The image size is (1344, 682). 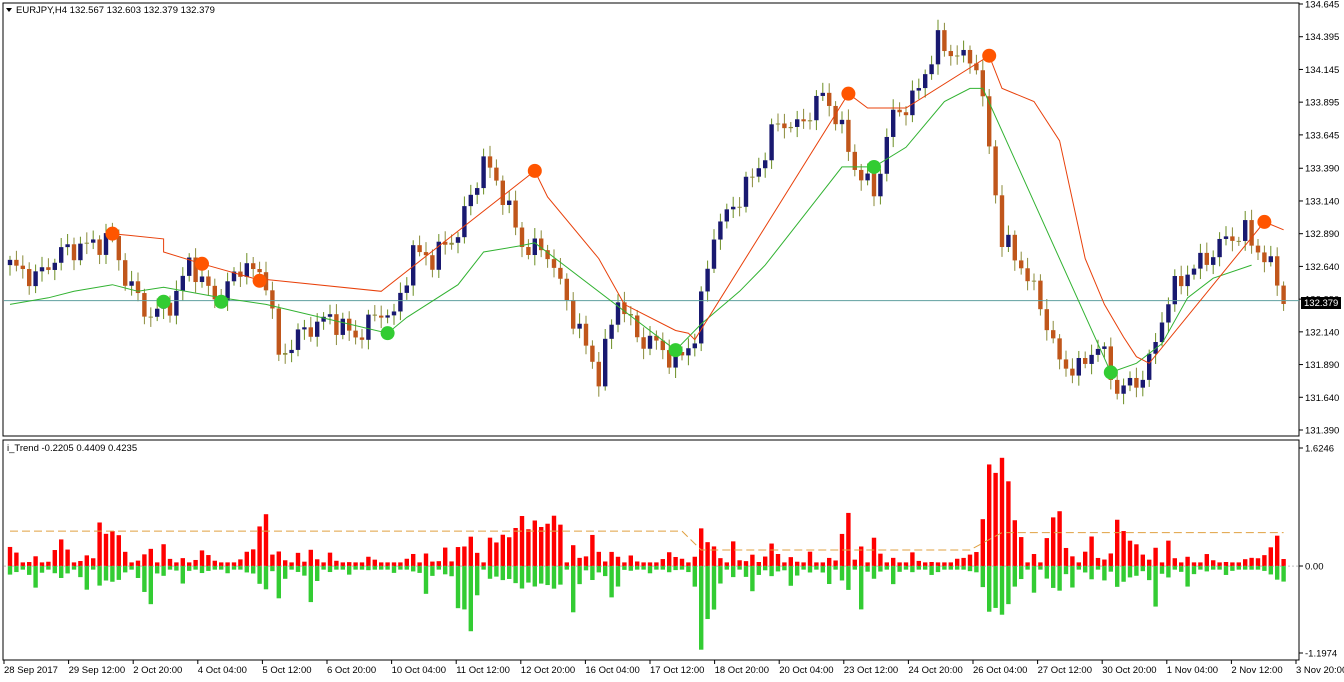 I want to click on buy-signal-dot, so click(x=221, y=301).